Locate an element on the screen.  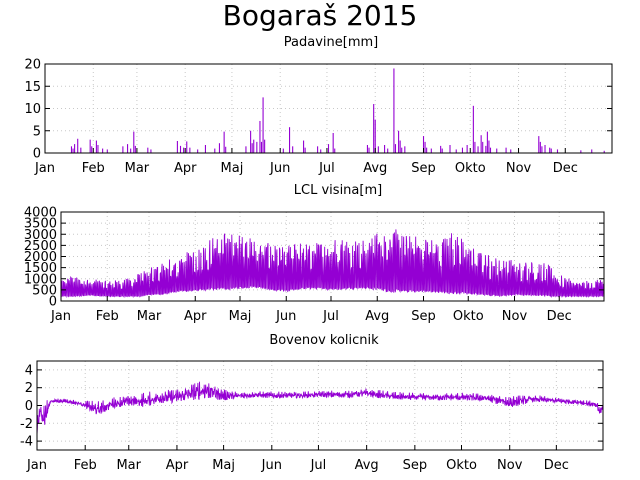
precipitation-xtick-label-sep: Sep is located at coordinates (423, 168).